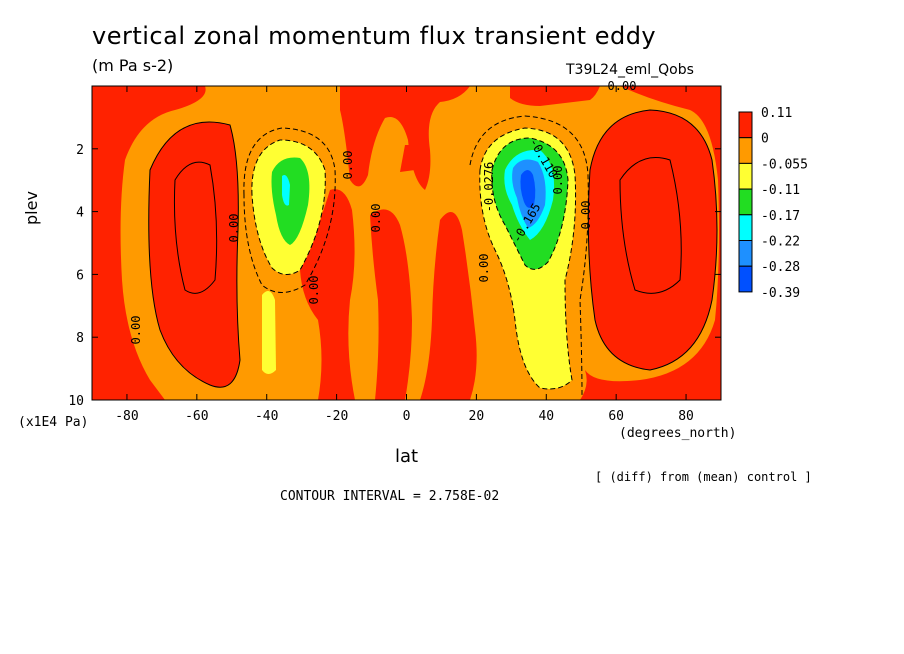 This screenshot has width=904, height=654. I want to click on legend-label: 0.11, so click(776, 113).